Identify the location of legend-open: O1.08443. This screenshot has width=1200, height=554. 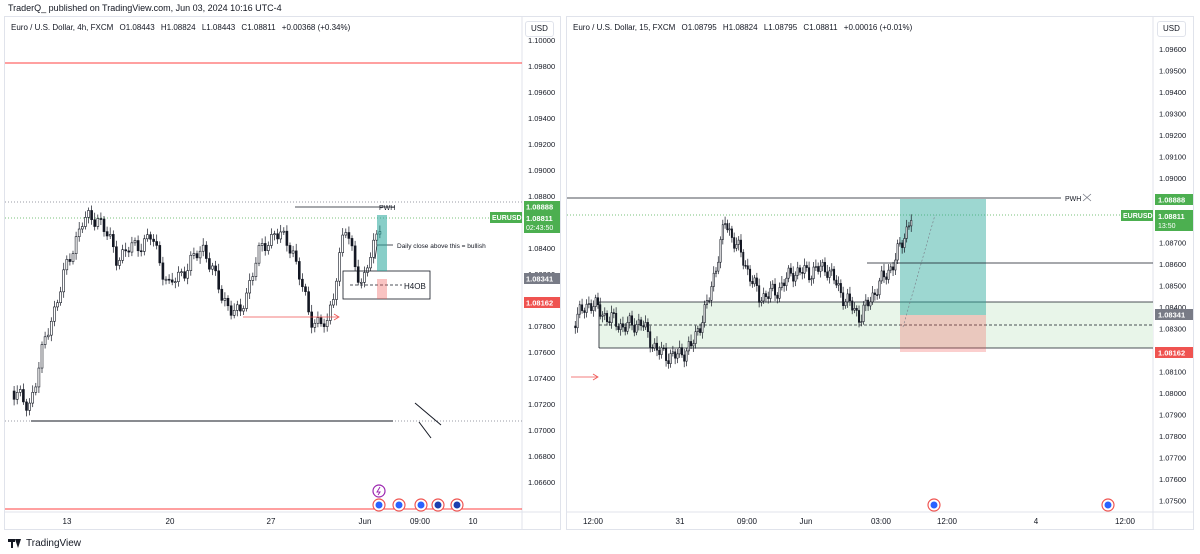
(137, 27).